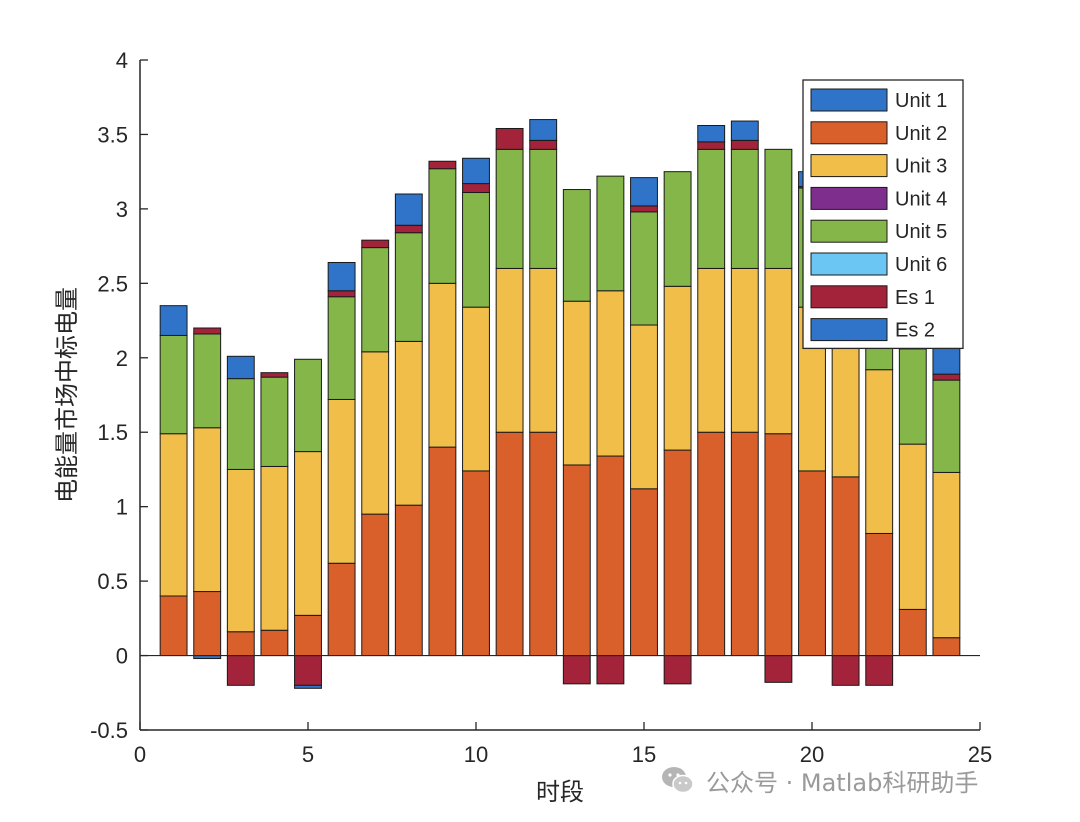 The width and height of the screenshot is (1080, 822). I want to click on bar-segment-unit-2-t1, so click(173, 626).